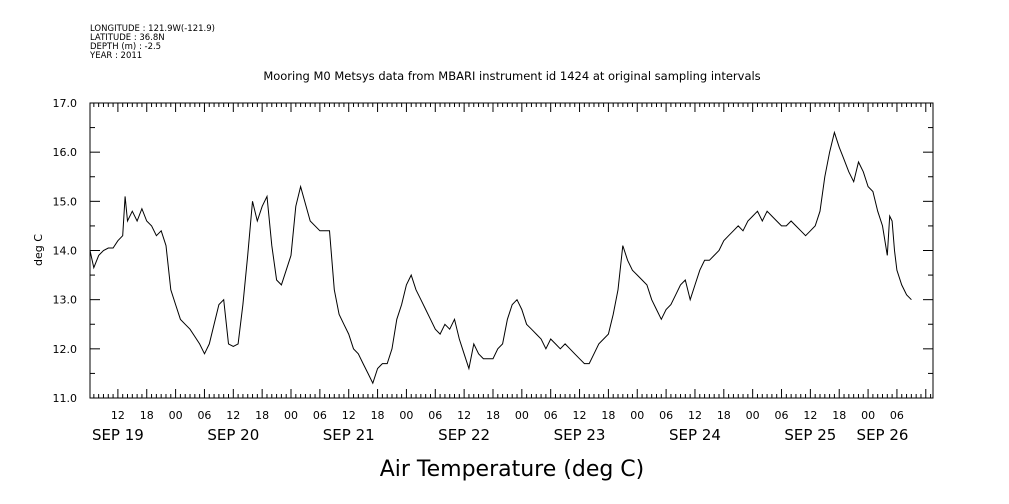 The height and width of the screenshot is (504, 1009). I want to click on y-tick-label: 17.0, so click(65, 103).